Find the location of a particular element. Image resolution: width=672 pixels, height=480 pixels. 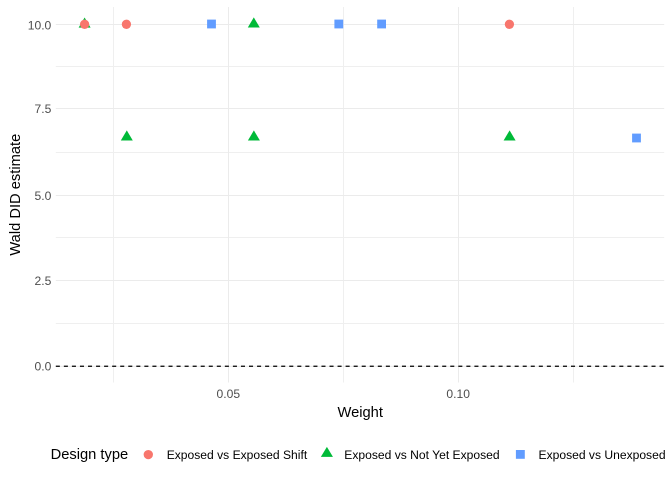

svg-text: 7.5 is located at coordinates (42, 109).